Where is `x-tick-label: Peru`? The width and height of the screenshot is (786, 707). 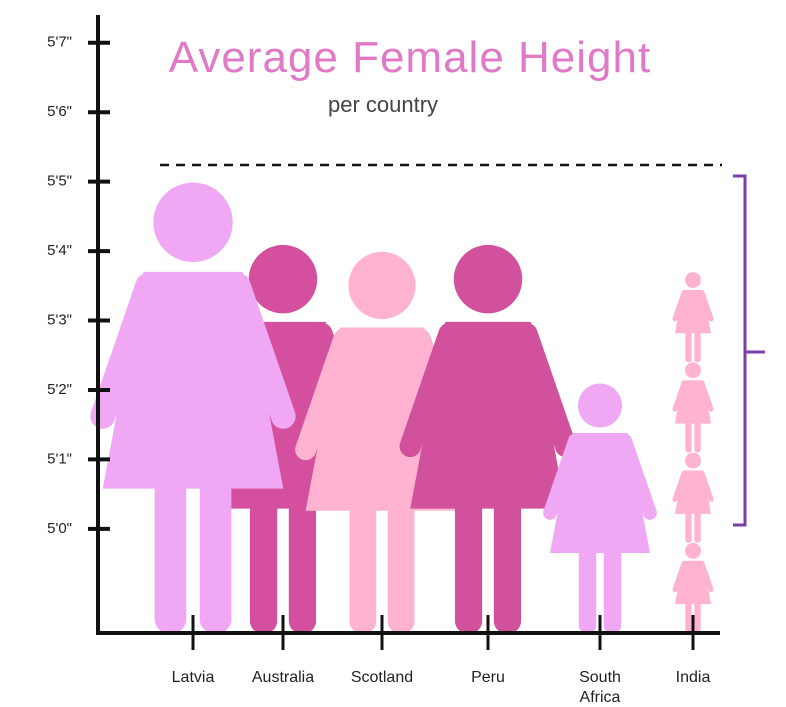
x-tick-label: Peru is located at coordinates (488, 677).